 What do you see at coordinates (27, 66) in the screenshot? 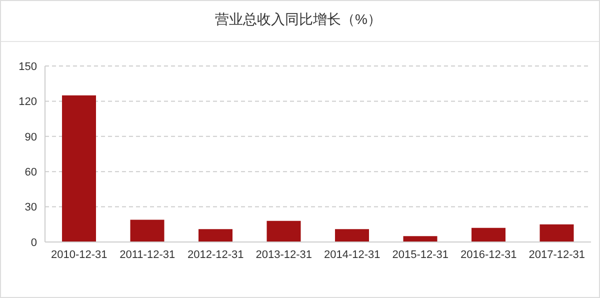
I see `y-tick-label: 150` at bounding box center [27, 66].